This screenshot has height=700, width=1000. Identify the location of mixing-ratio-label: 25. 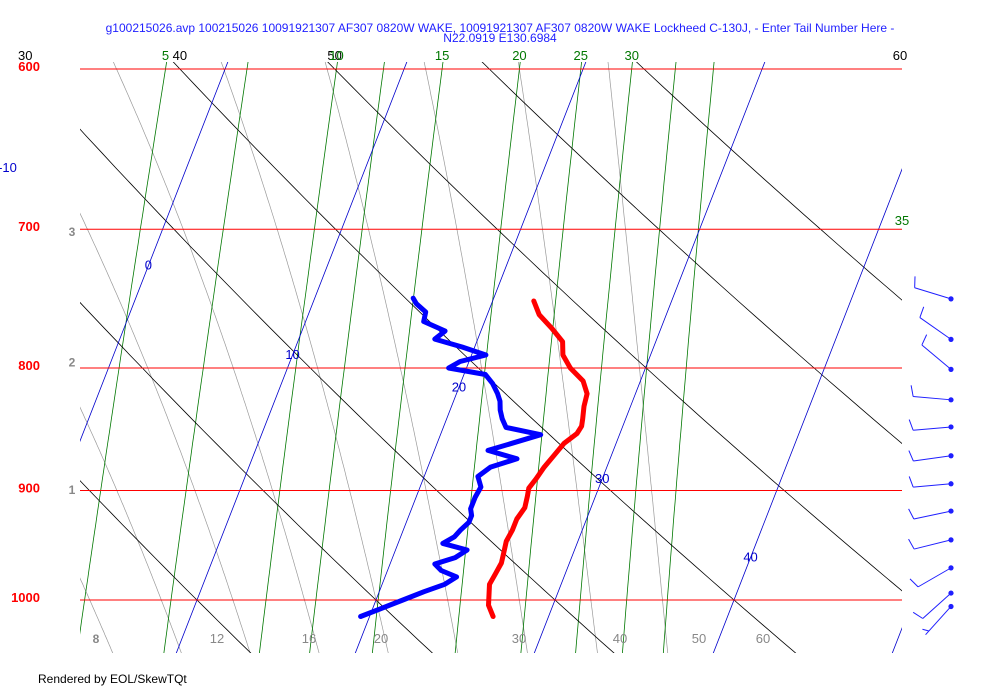
(581, 55).